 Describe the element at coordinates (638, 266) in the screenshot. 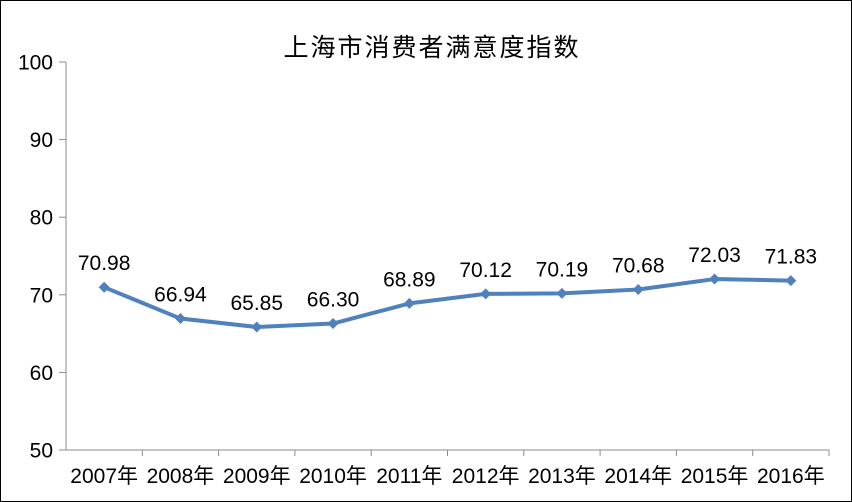

I see `data-point-label: 70.68` at that location.